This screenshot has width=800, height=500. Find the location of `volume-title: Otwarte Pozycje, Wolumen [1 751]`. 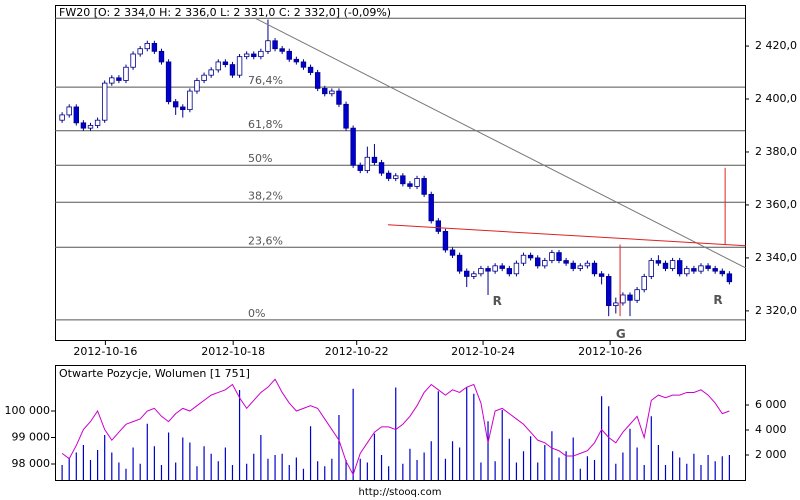

volume-title: Otwarte Pozycje, Wolumen [1 751] is located at coordinates (154, 373).